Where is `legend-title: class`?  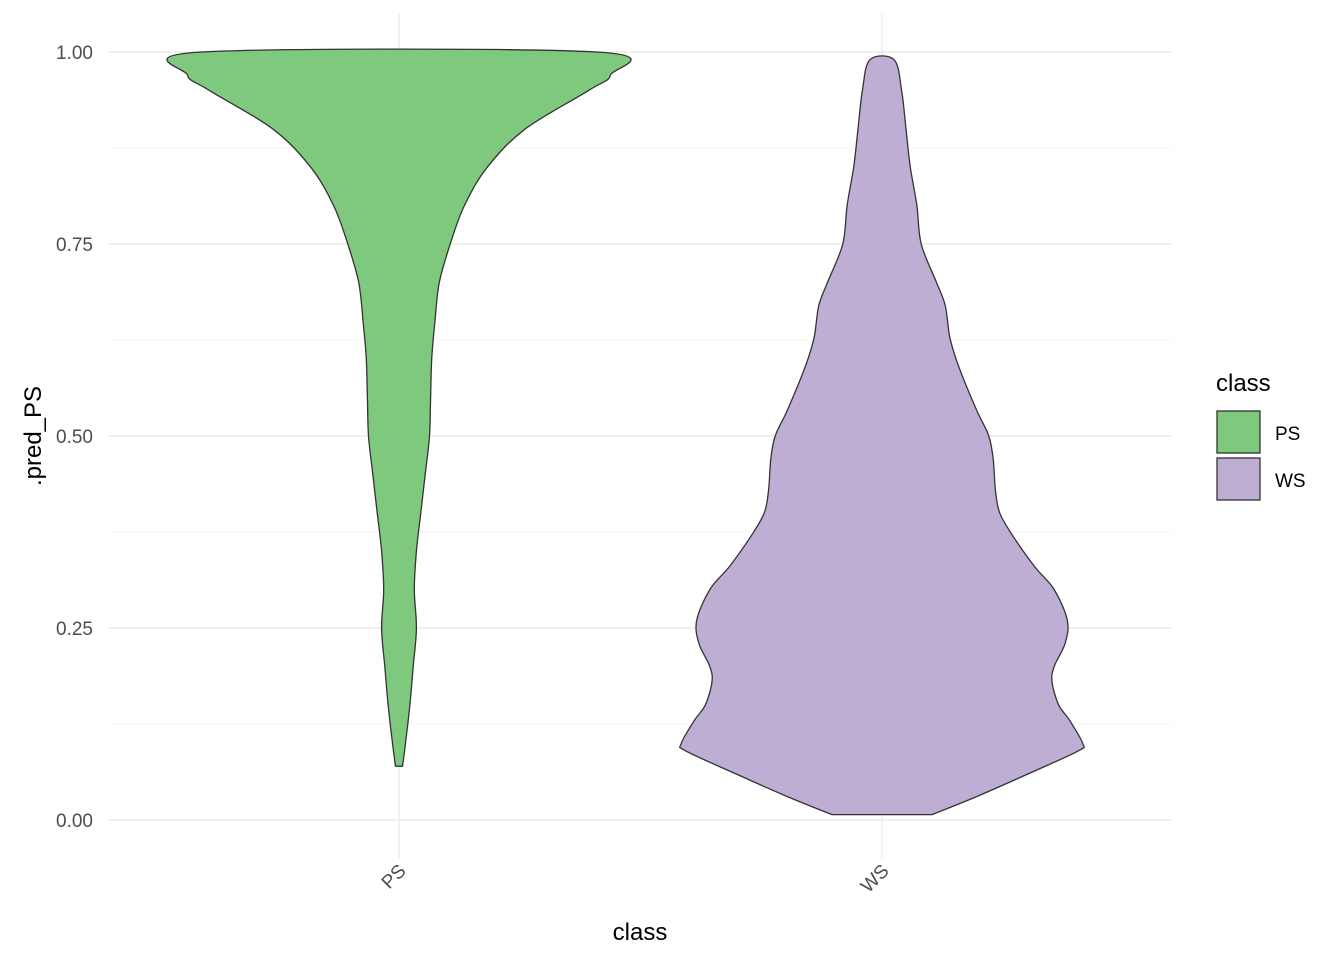 legend-title: class is located at coordinates (1243, 383).